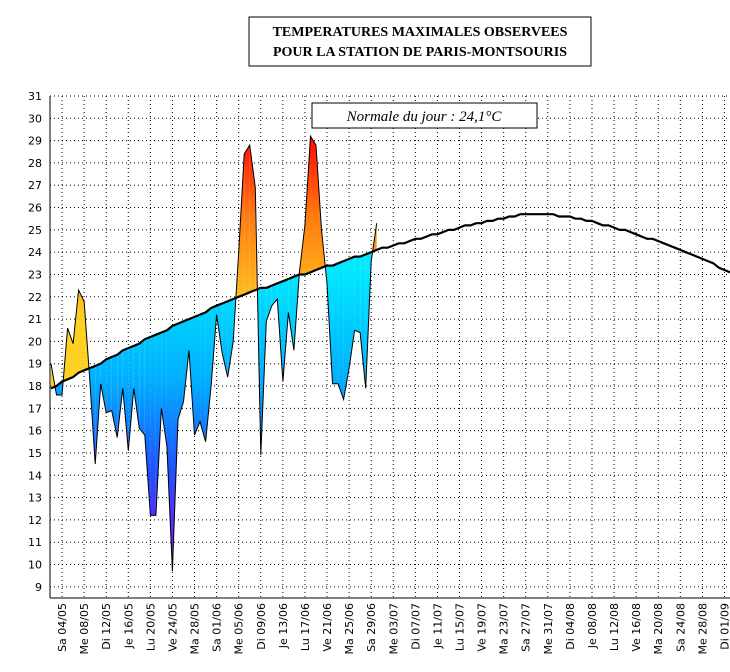 Image resolution: width=730 pixels, height=672 pixels. What do you see at coordinates (35, 208) in the screenshot?
I see `y-tick-label: 26` at bounding box center [35, 208].